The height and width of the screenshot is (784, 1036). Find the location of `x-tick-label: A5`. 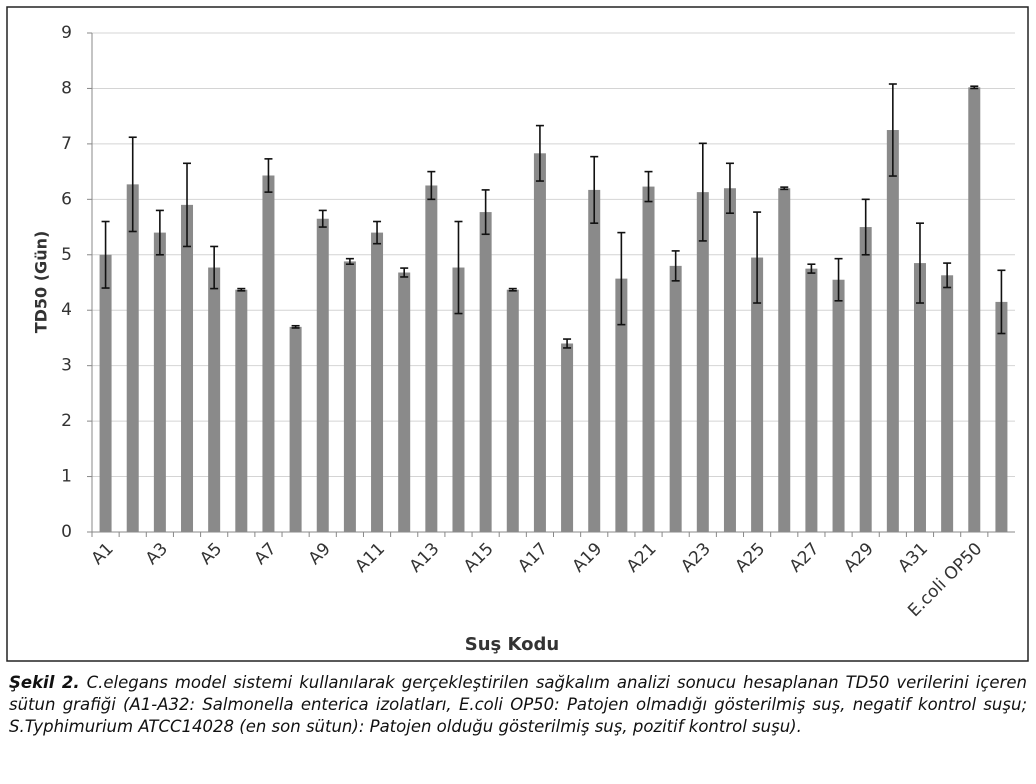

x-tick-label: A5 is located at coordinates (211, 554).